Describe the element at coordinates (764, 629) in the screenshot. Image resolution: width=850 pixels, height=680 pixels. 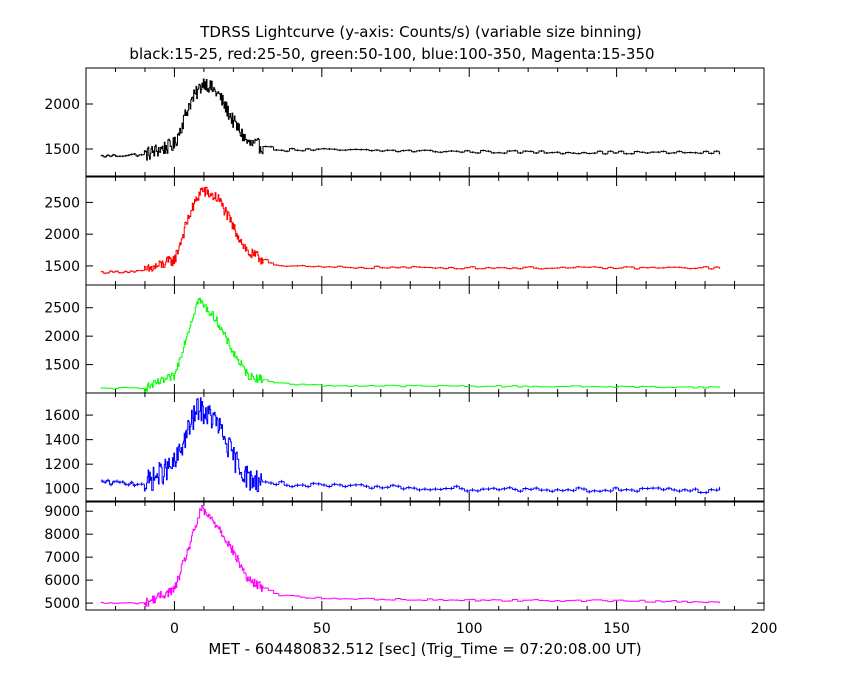
I see `x-tick-label: 200` at that location.